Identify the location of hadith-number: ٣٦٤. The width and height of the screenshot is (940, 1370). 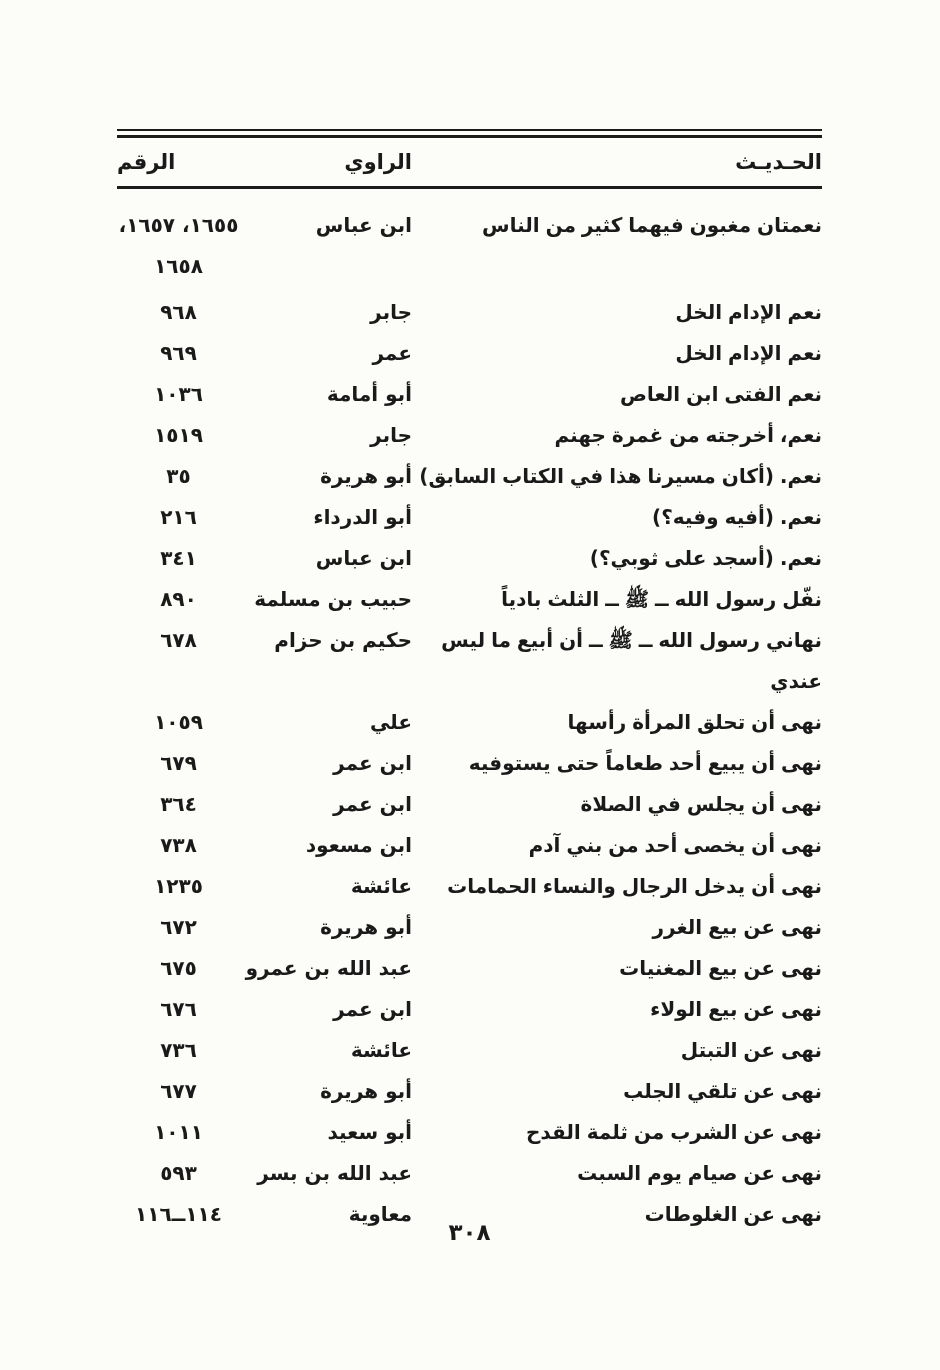
(178, 804).